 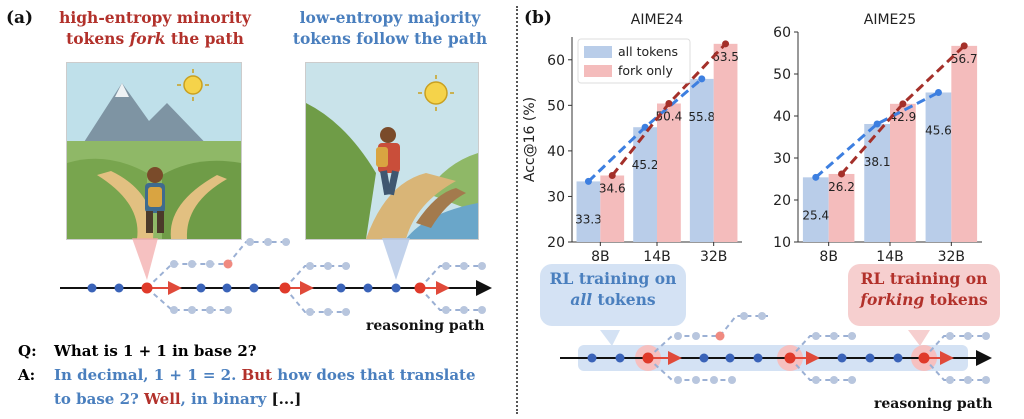 I want to click on panel-b-label: (b), so click(x=538, y=18).